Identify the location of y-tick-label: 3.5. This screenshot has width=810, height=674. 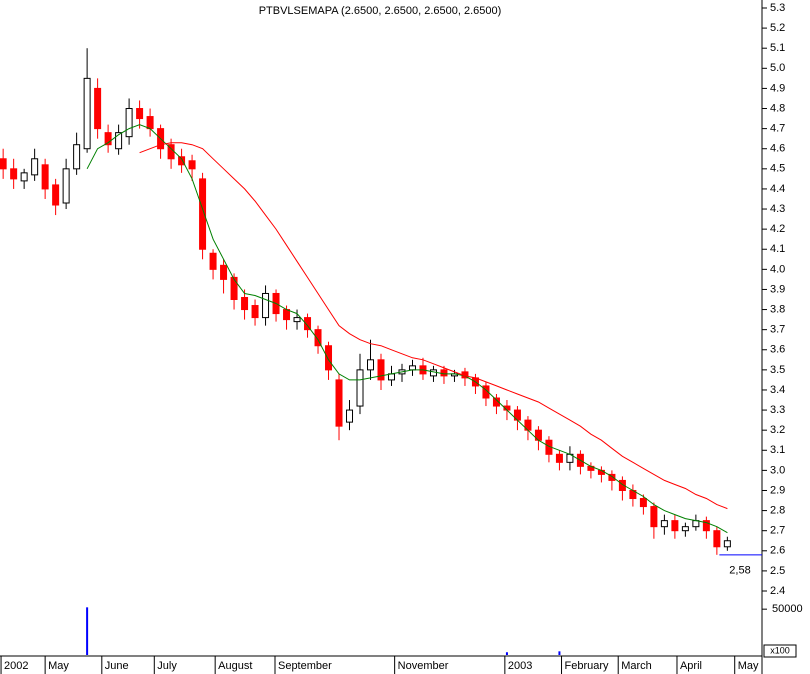
(777, 370).